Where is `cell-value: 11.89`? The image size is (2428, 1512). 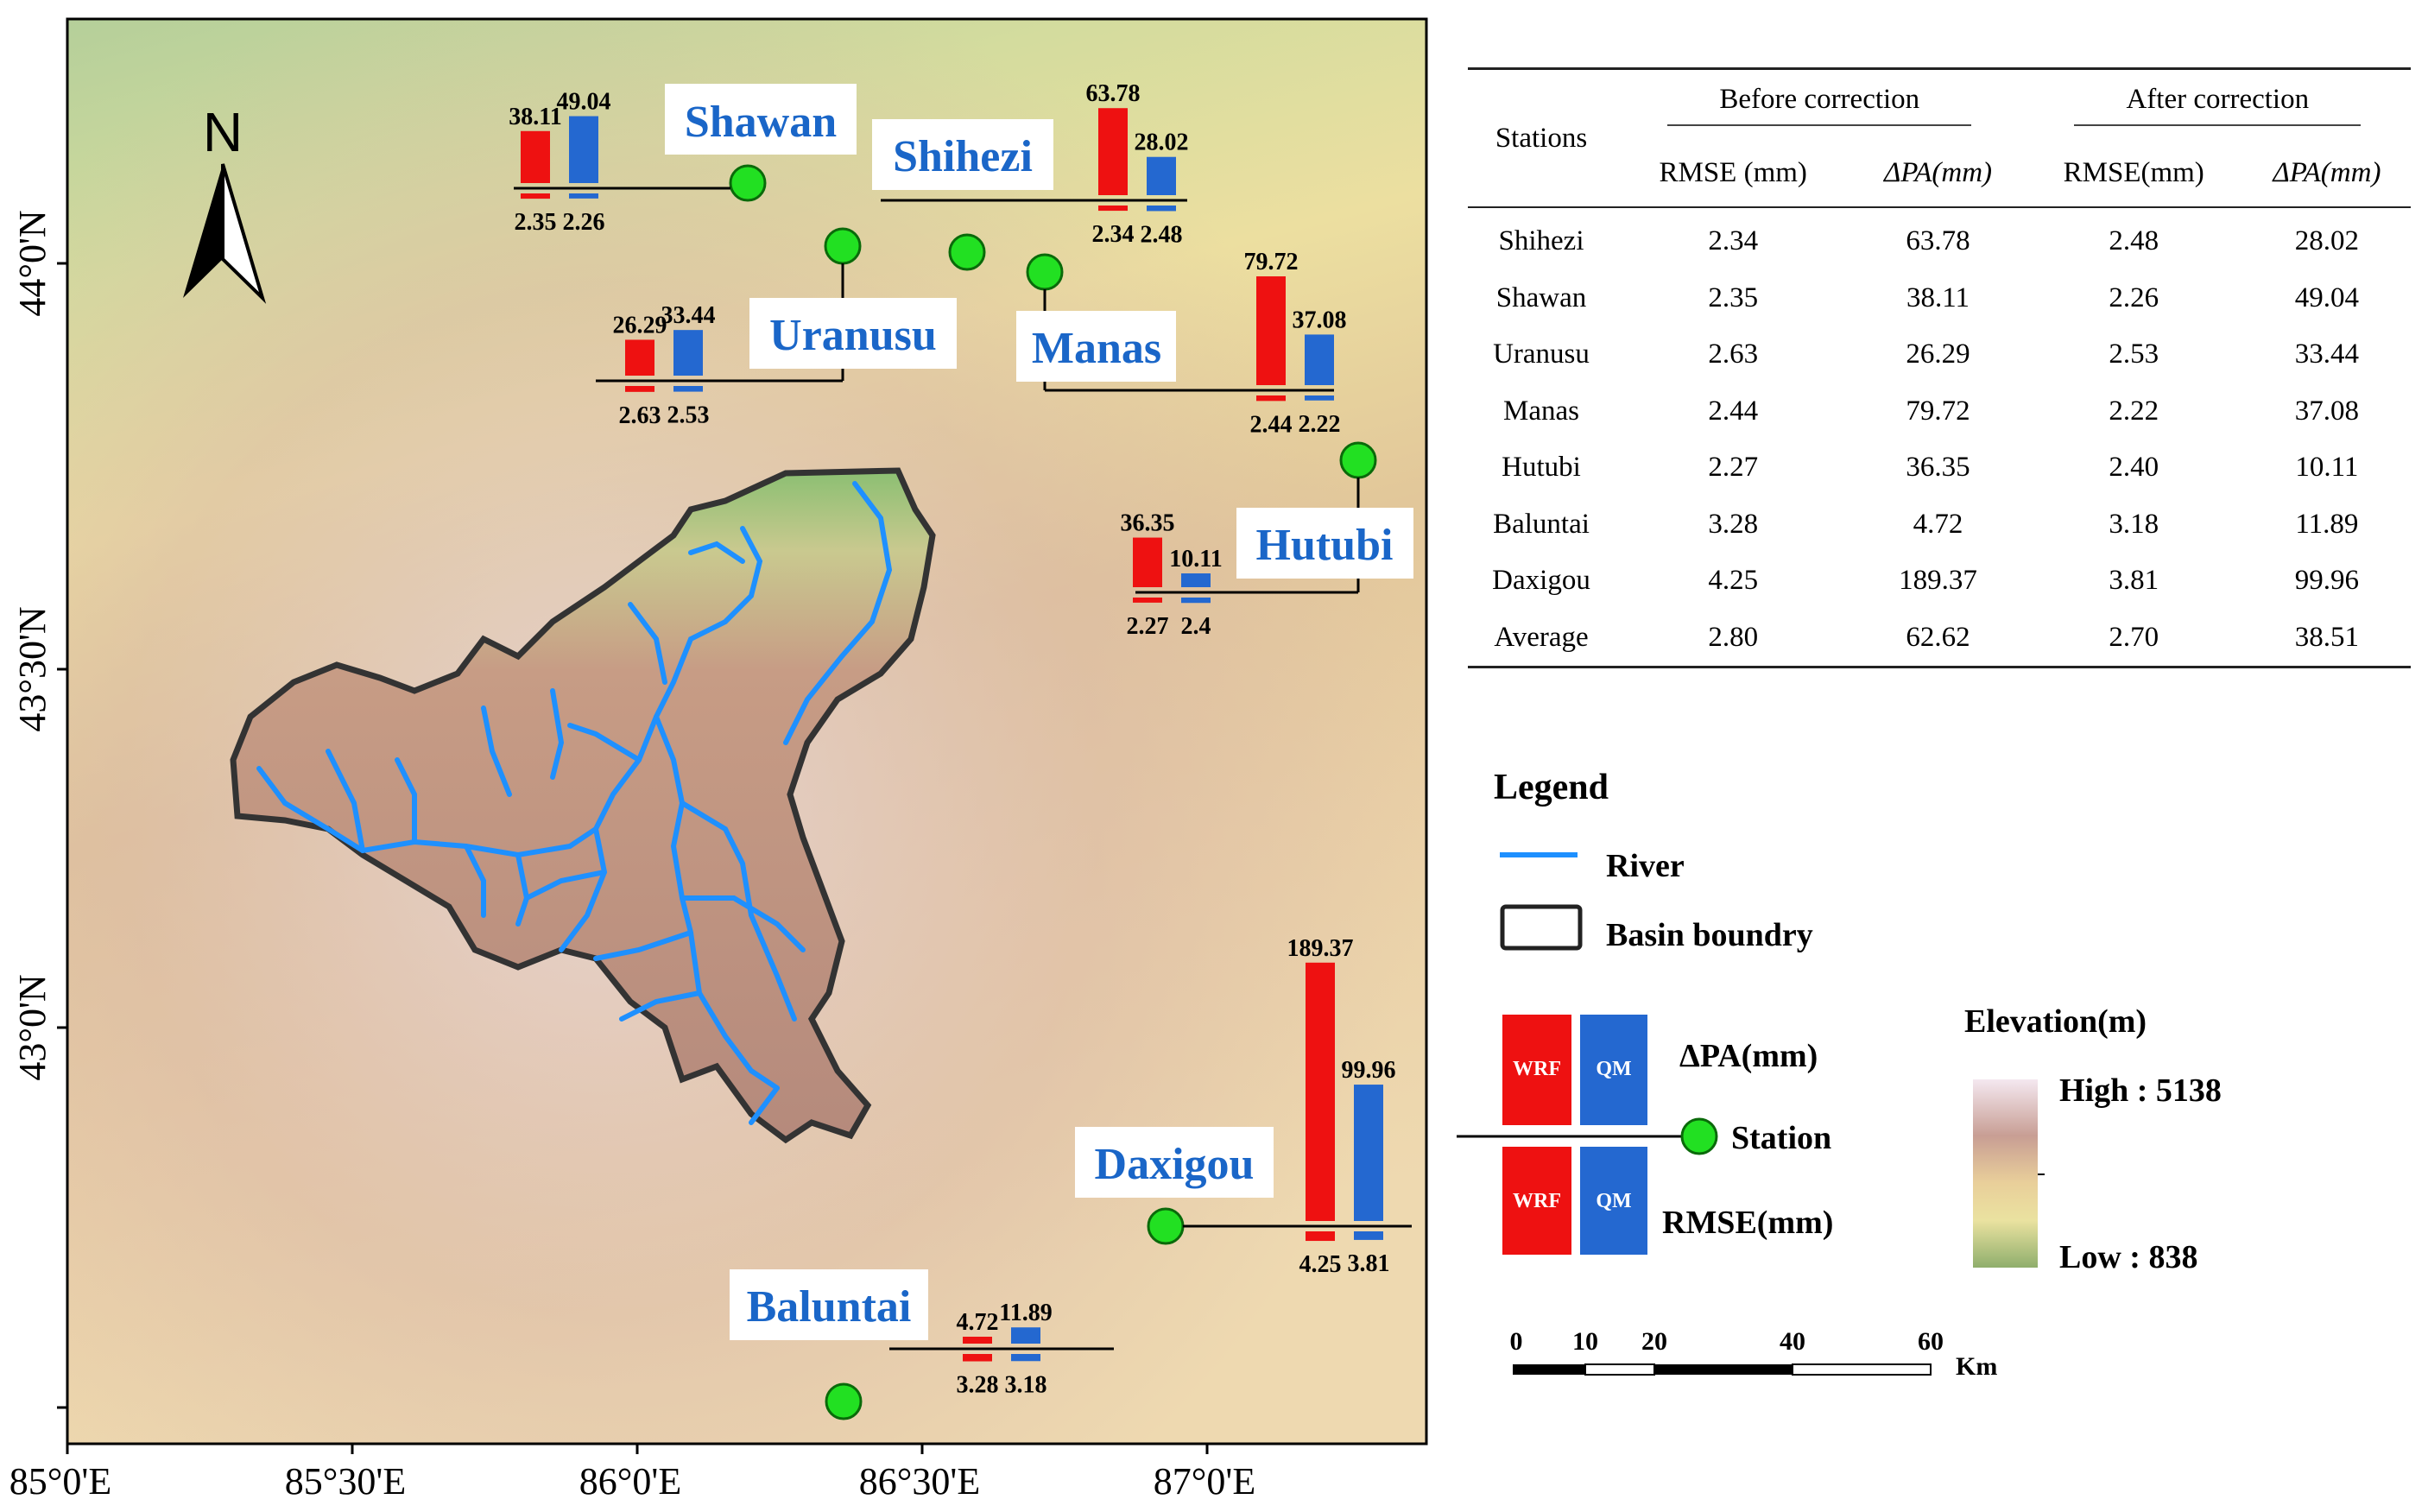 cell-value: 11.89 is located at coordinates (2327, 524).